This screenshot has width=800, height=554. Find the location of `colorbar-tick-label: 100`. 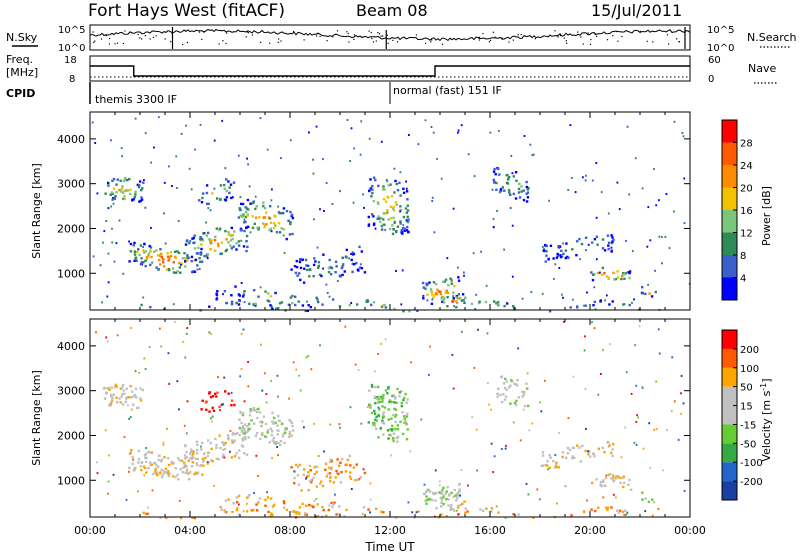

colorbar-tick-label: 100 is located at coordinates (749, 369).